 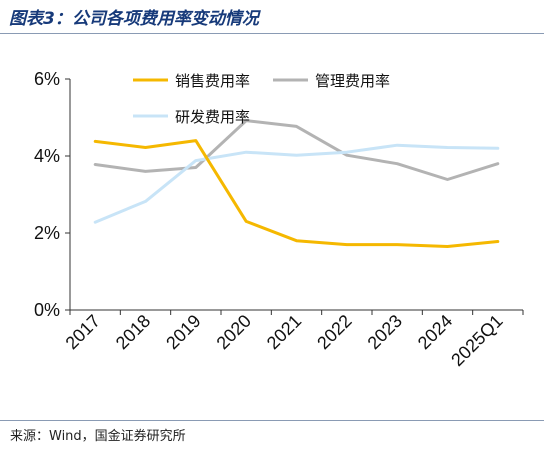 What do you see at coordinates (234, 332) in the screenshot?
I see `x-tick-label: 2020` at bounding box center [234, 332].